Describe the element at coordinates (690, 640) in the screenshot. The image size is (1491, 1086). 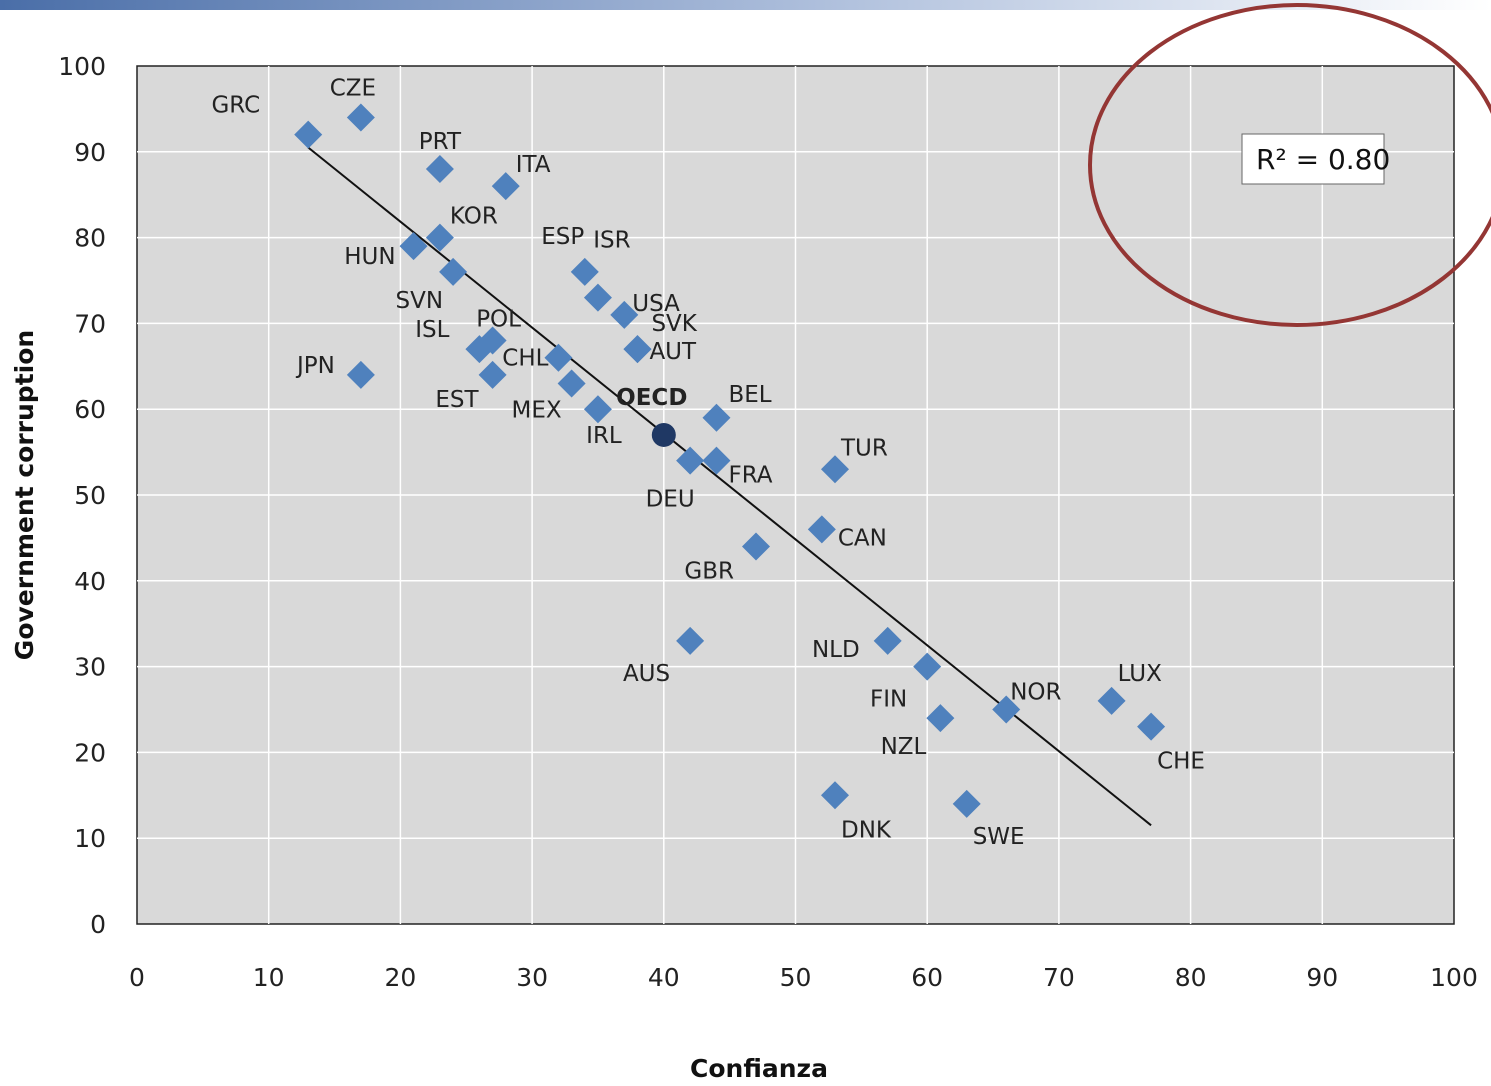
I see `data-point-aus` at that location.